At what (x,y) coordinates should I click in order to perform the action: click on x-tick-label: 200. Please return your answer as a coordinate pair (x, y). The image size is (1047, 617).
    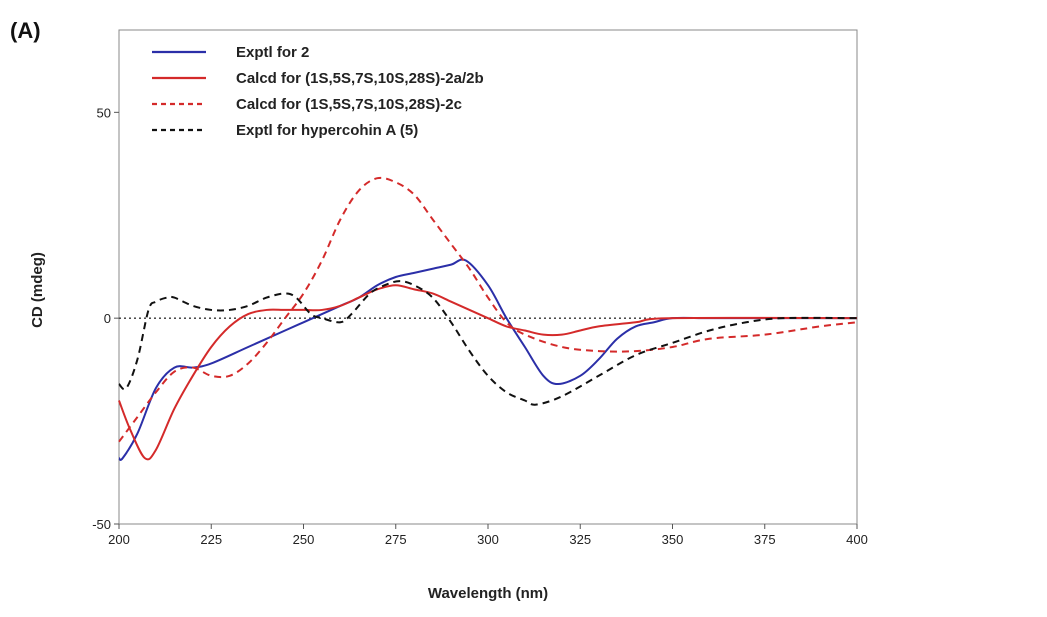
    Looking at the image, I should click on (119, 539).